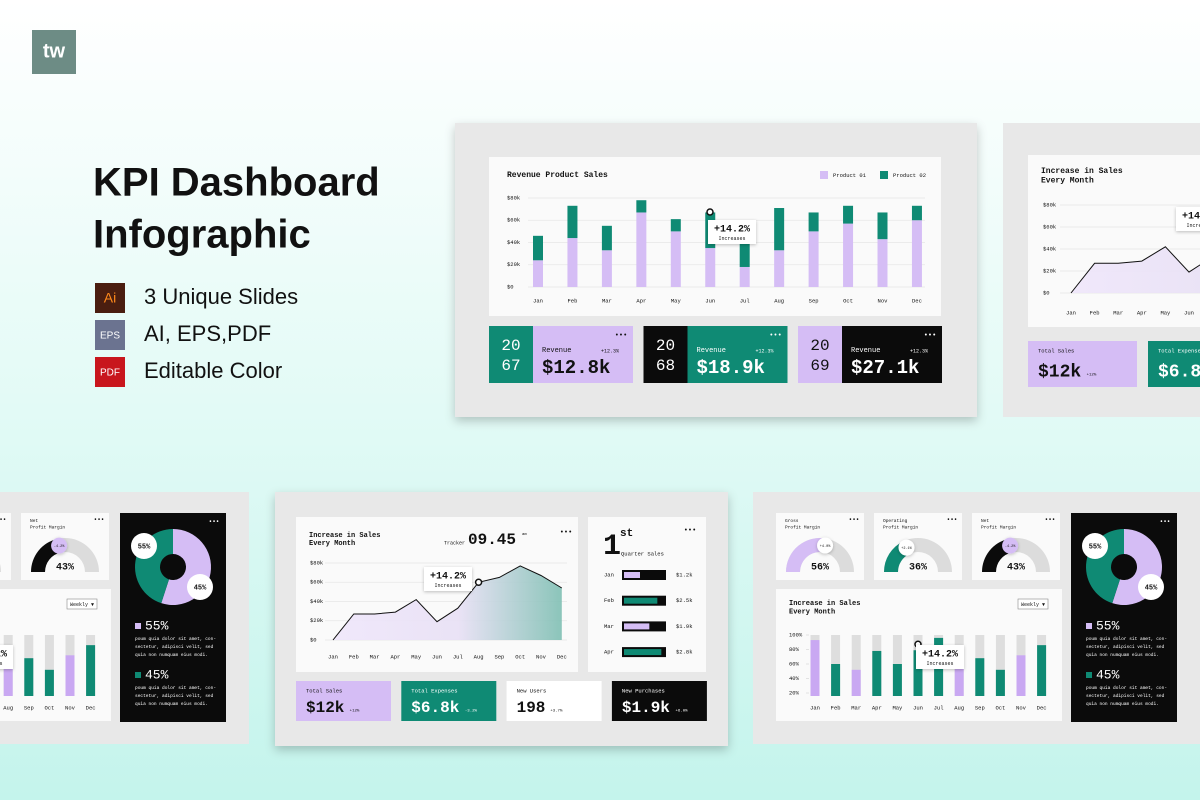  What do you see at coordinates (865, 351) in the screenshot?
I see `kpi-label: Revenue` at bounding box center [865, 351].